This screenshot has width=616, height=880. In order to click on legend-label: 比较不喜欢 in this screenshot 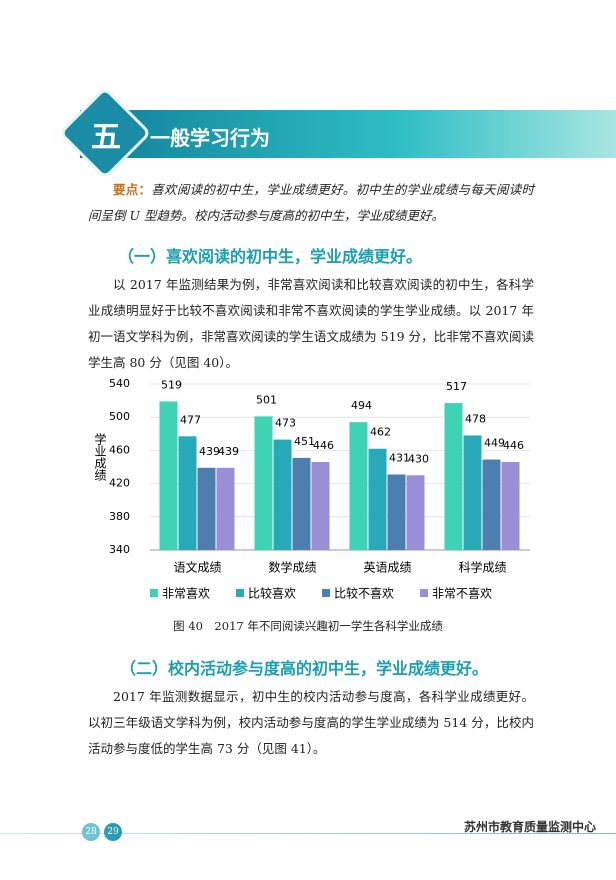, I will do `click(364, 593)`.